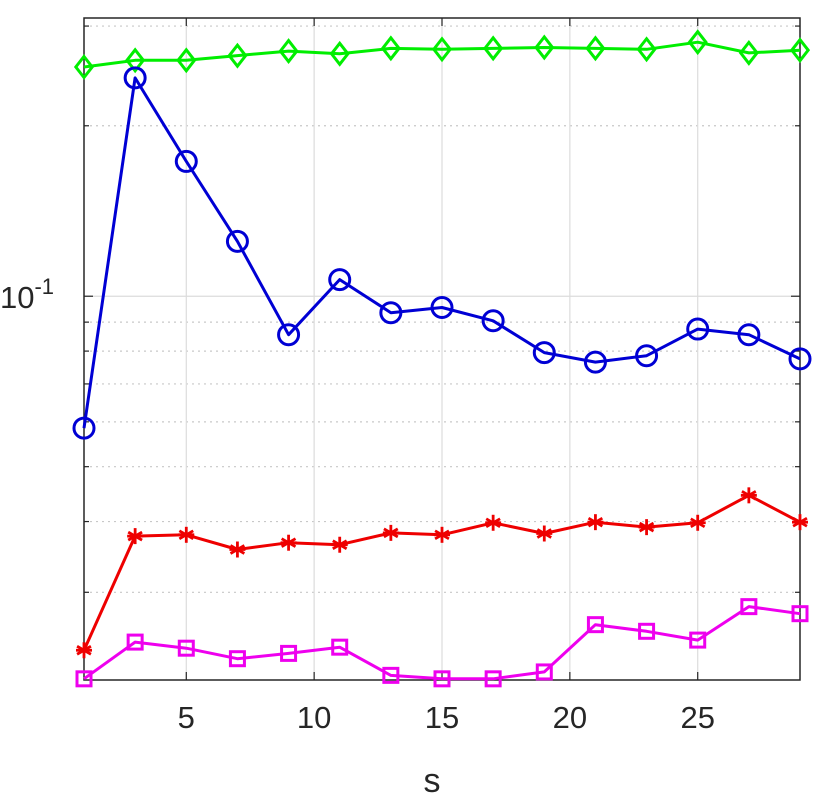 Image resolution: width=830 pixels, height=807 pixels. I want to click on x-tick-label: 15, so click(442, 717).